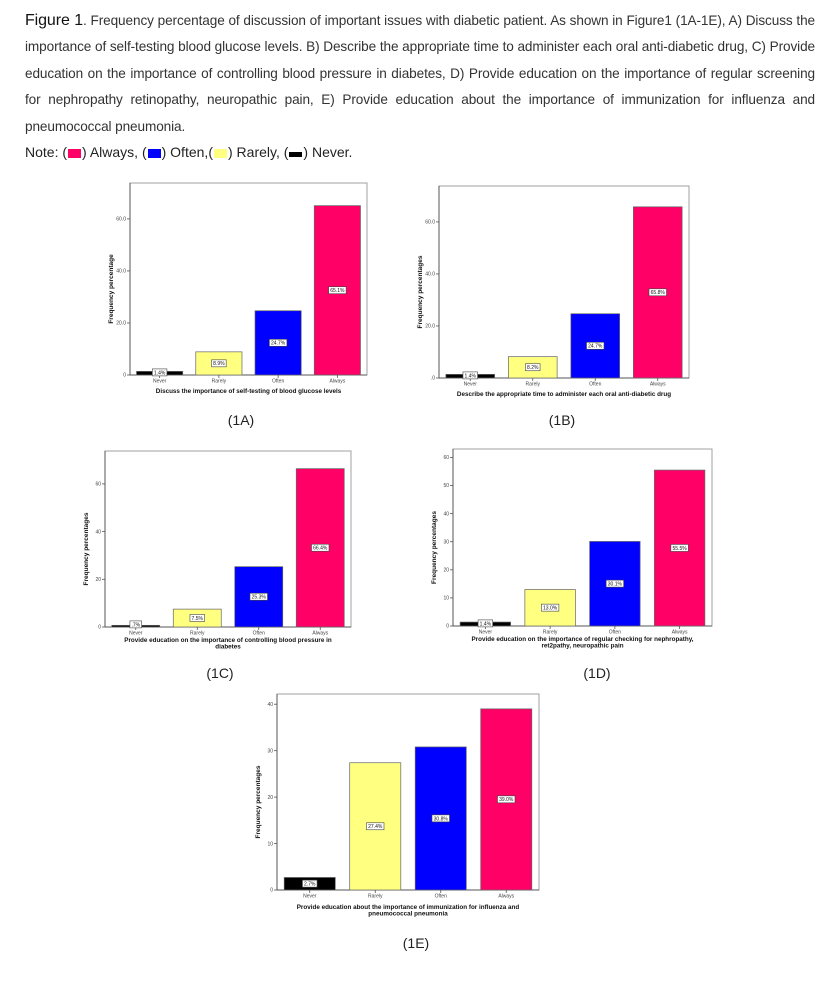 This screenshot has height=994, width=835. I want to click on value-label: 25.3%, so click(259, 598).